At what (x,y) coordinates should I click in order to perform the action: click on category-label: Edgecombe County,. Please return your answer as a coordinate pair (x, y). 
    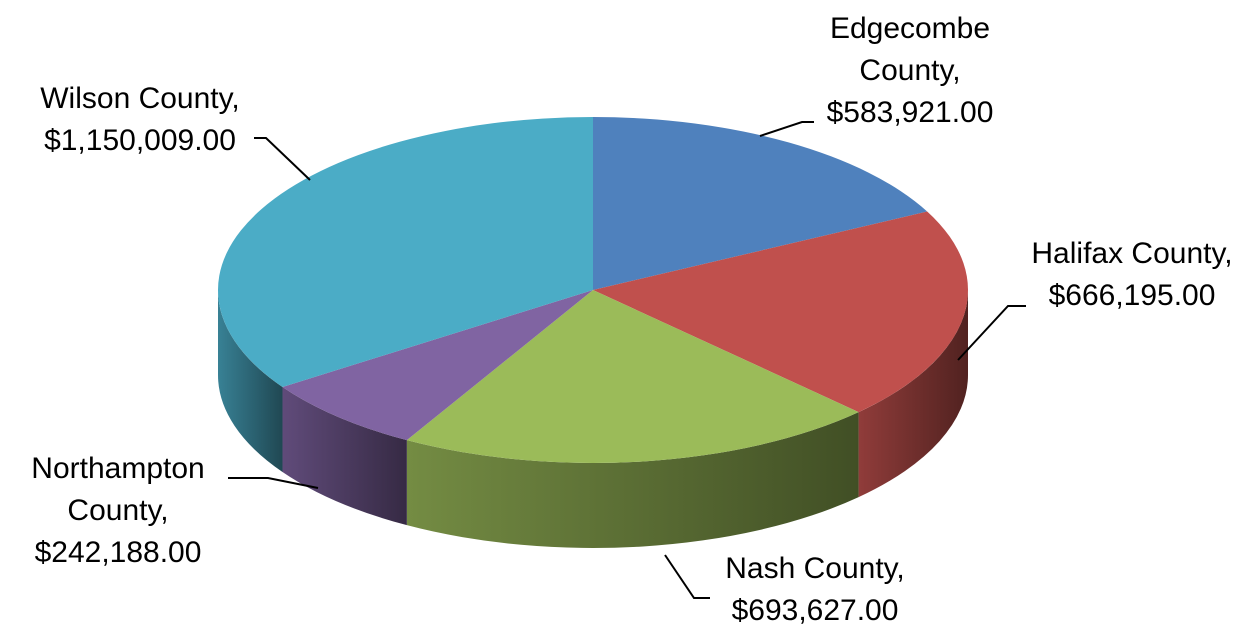
    Looking at the image, I should click on (910, 49).